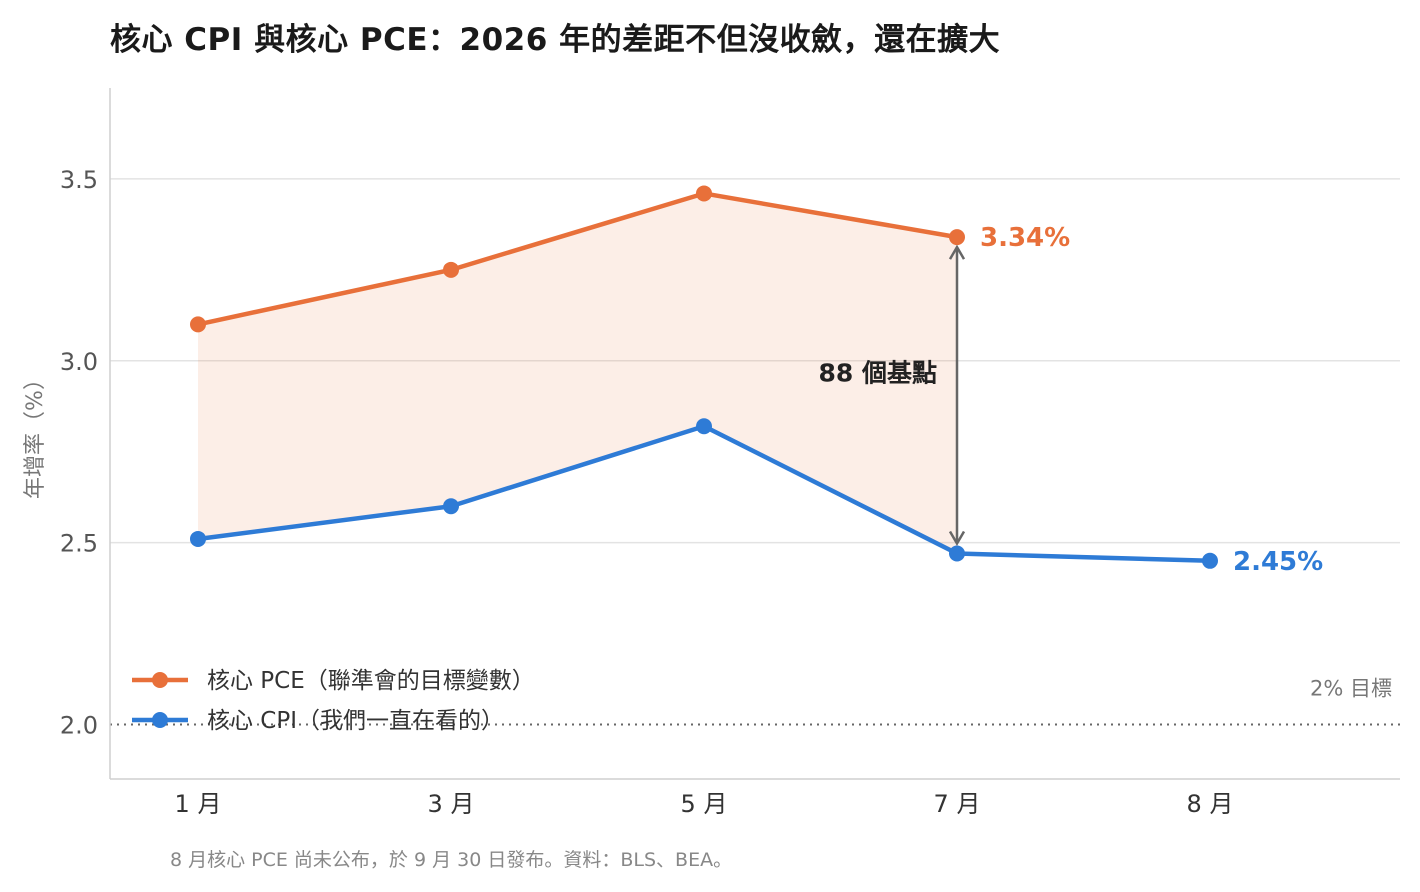  I want to click on x-tick-label: 3 月, so click(451, 804).